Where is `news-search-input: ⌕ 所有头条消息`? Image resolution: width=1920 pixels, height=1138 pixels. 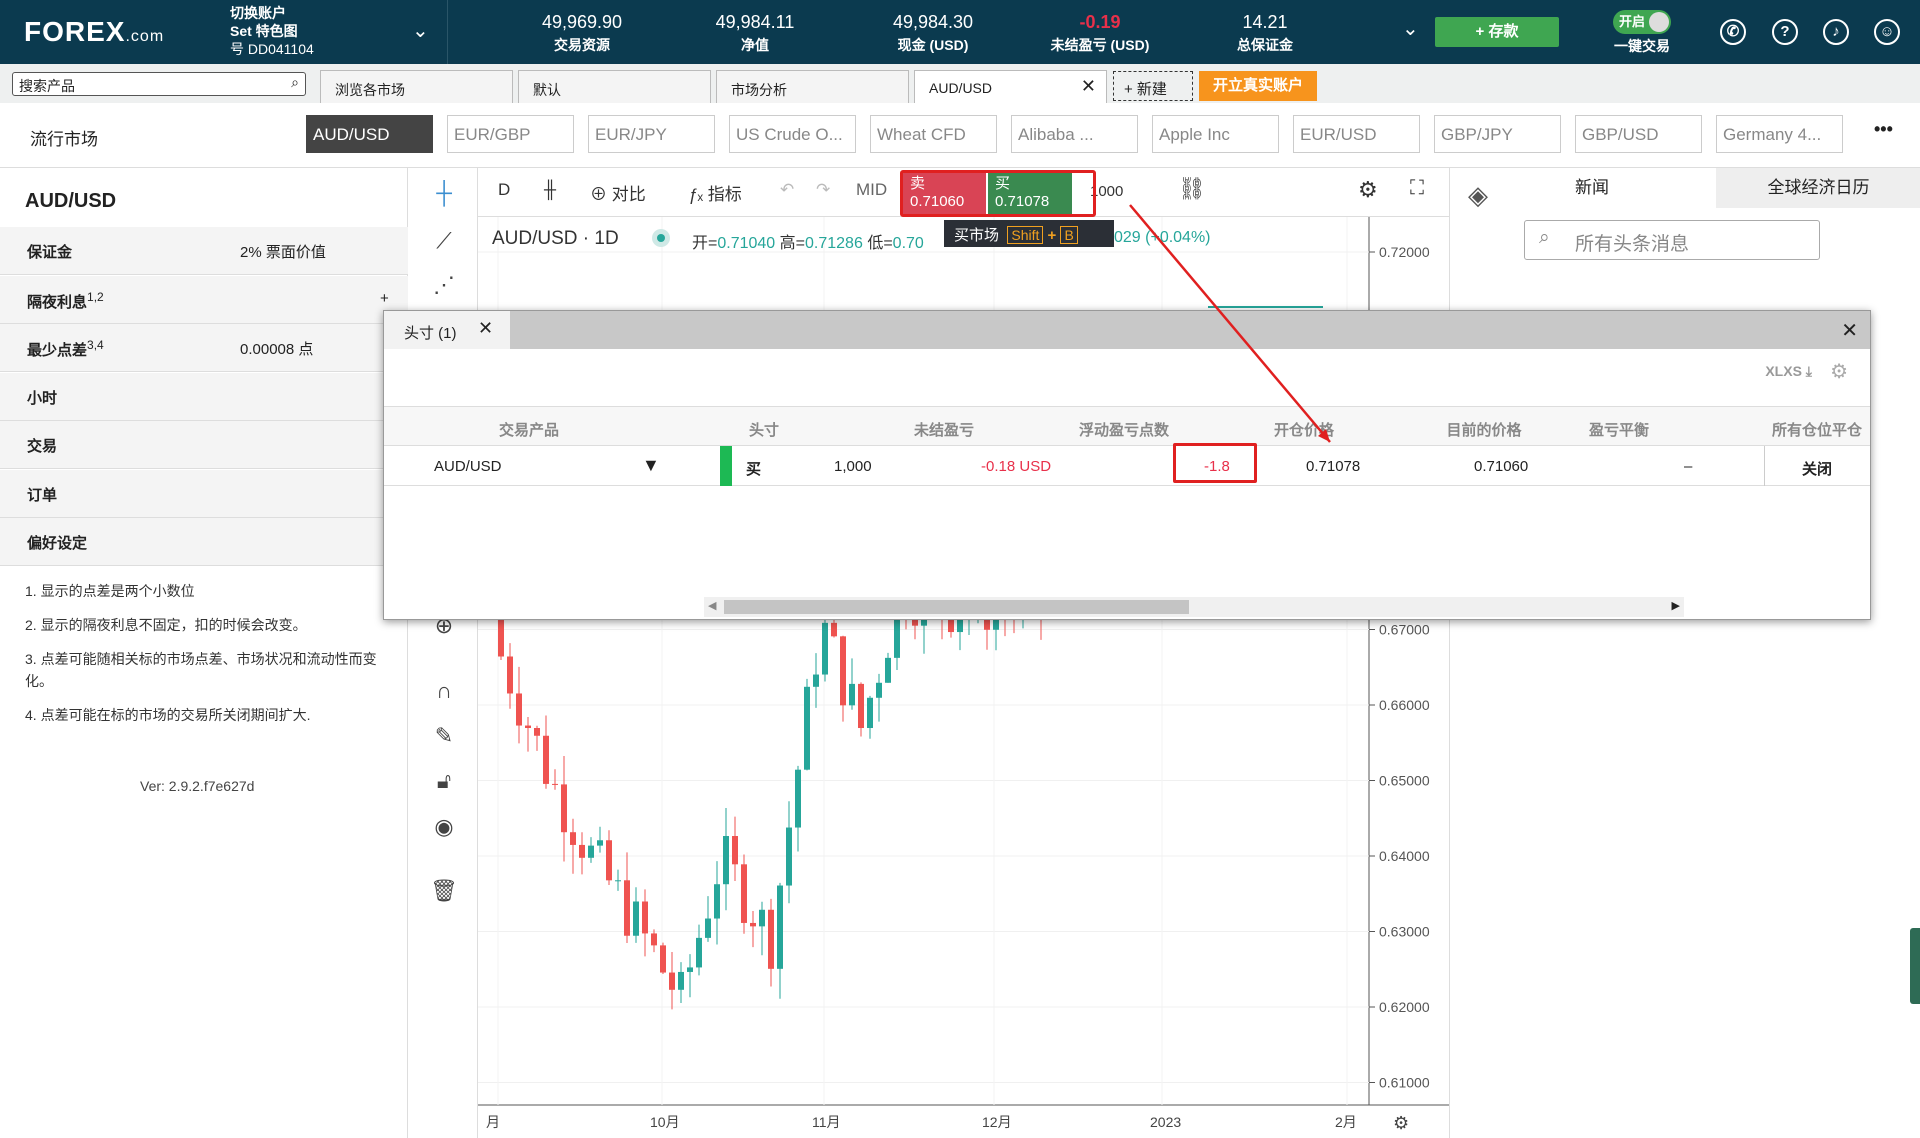
news-search-input: ⌕ 所有头条消息 is located at coordinates (1672, 240).